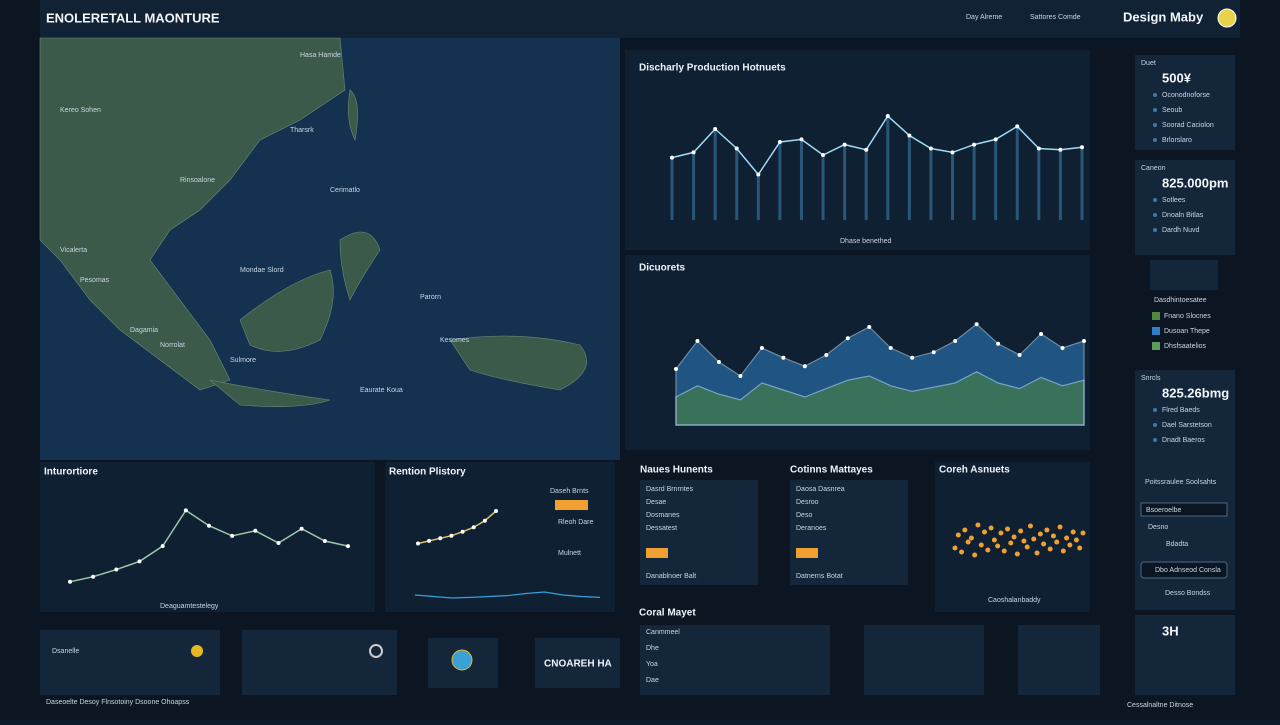  What do you see at coordinates (133, 17) in the screenshot?
I see `app-title: ENOLERETALL MAONTURE` at bounding box center [133, 17].